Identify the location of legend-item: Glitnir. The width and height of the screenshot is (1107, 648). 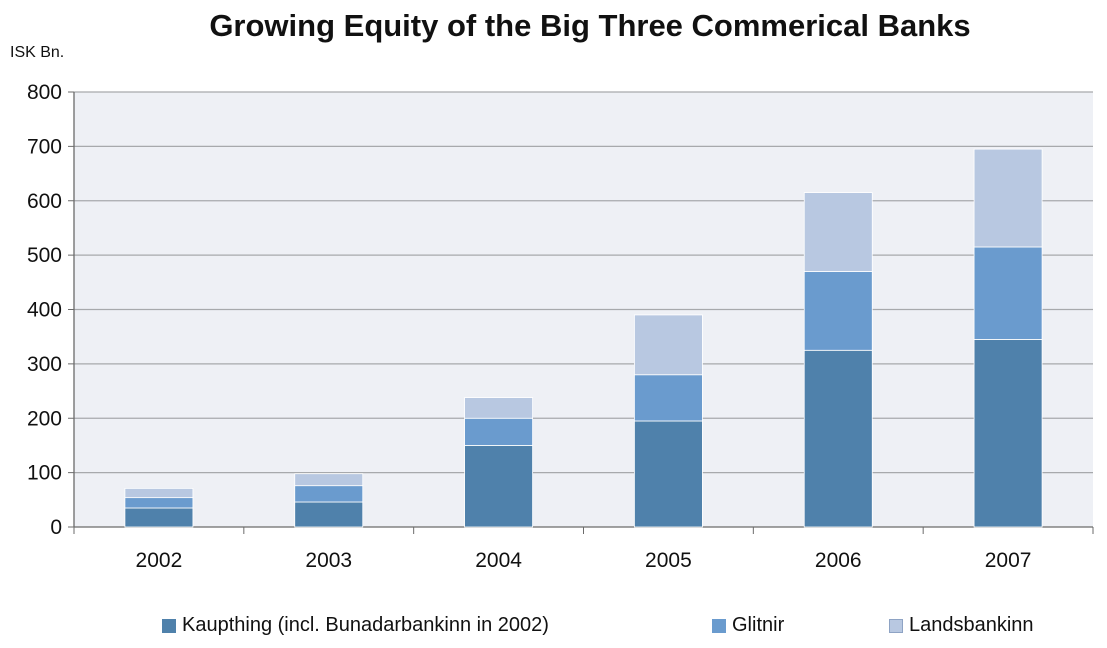
(748, 625).